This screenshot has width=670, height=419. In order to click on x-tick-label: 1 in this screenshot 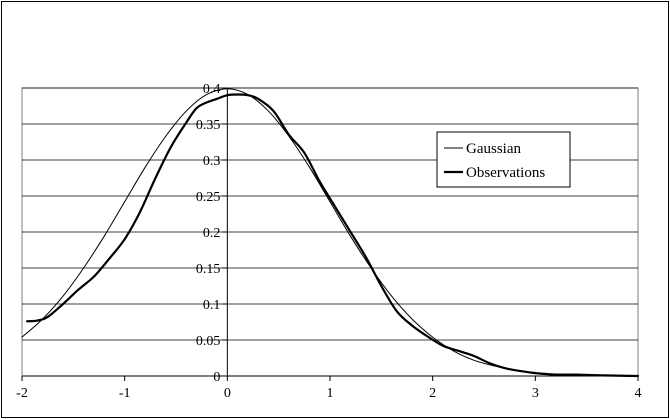, I will do `click(330, 393)`.